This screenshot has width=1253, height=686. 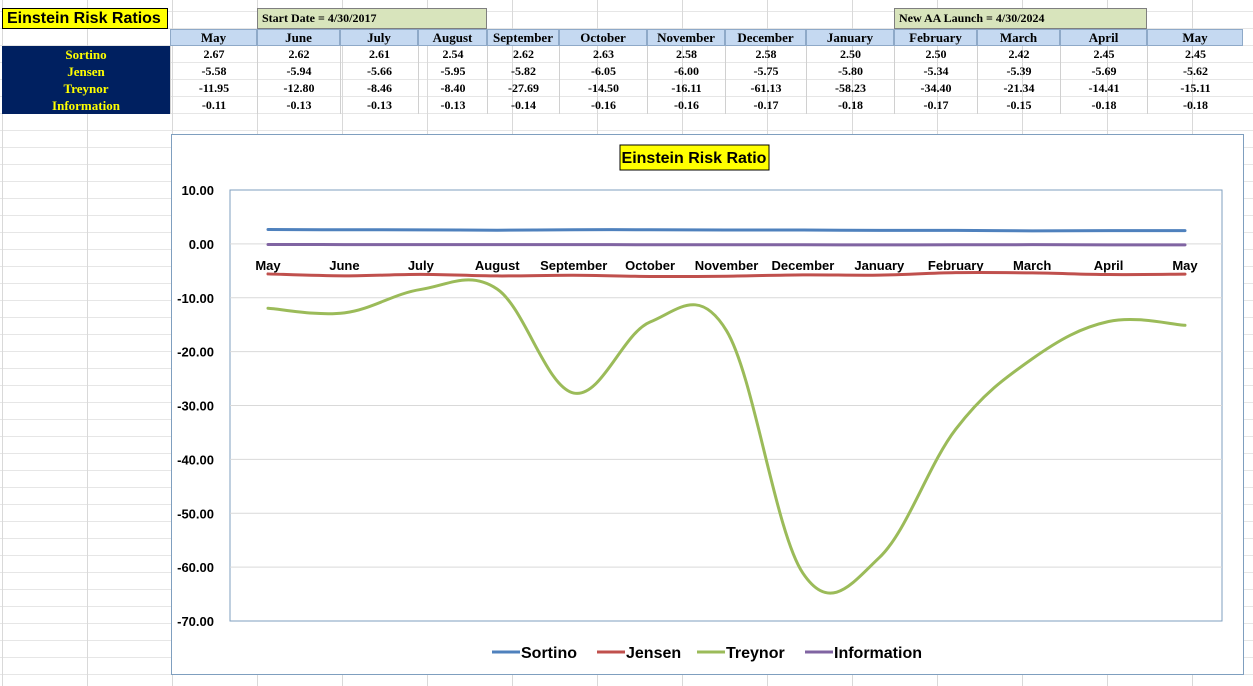 I want to click on value-cell: -21.34, so click(x=1018, y=88).